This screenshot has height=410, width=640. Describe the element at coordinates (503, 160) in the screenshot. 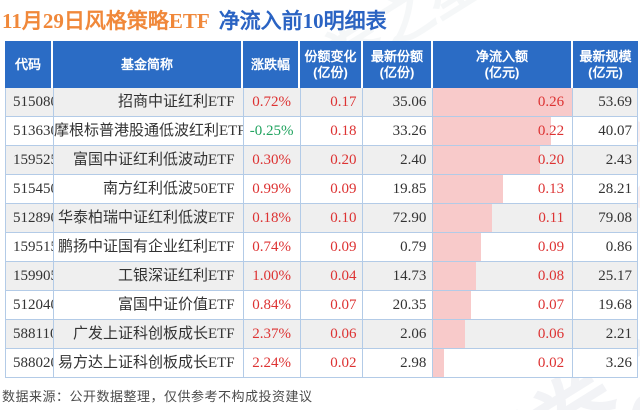

I see `net-inflow-cell: 0.20` at that location.